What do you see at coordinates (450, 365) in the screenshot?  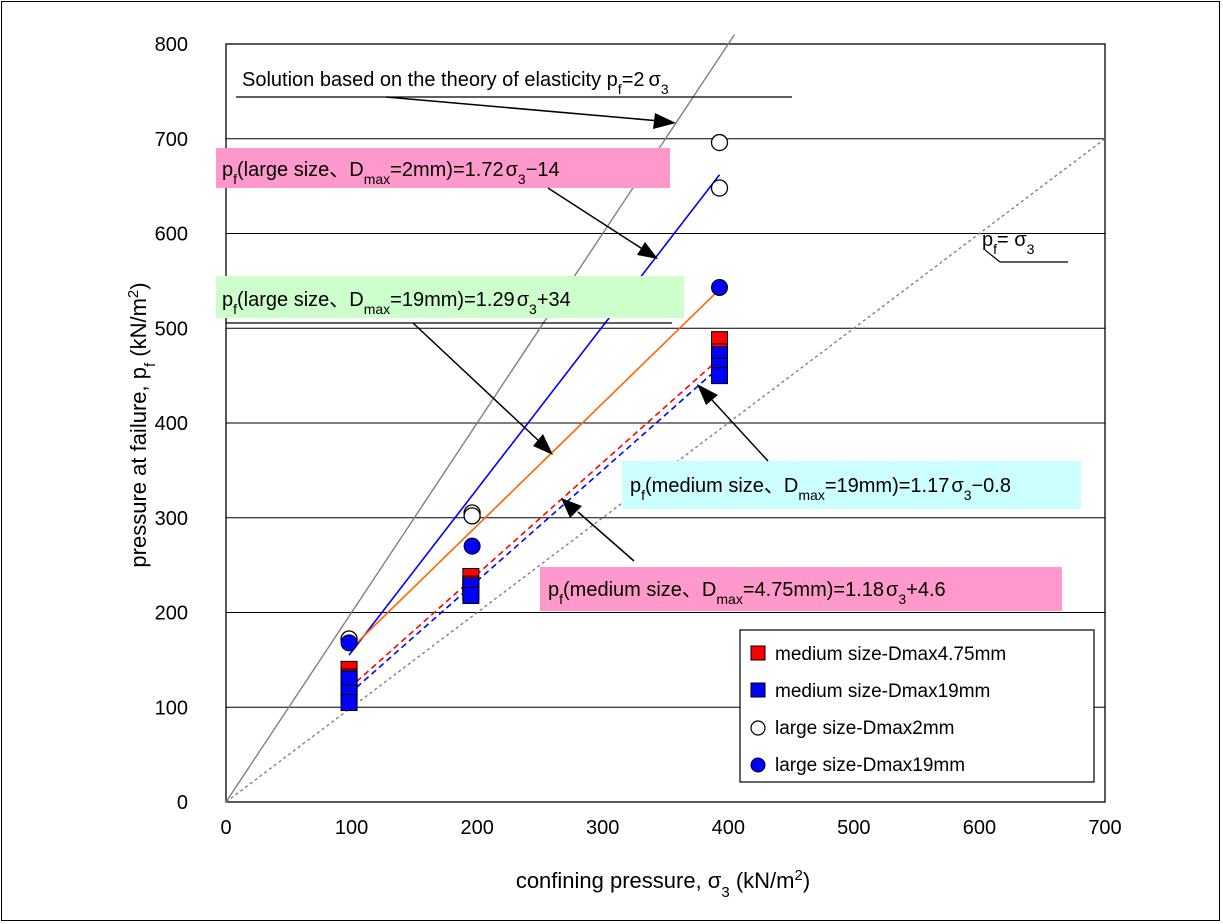 I see `annotation-large-19mm: pf(large size、Dmax=19mm)=1.29 σ3+34` at bounding box center [450, 365].